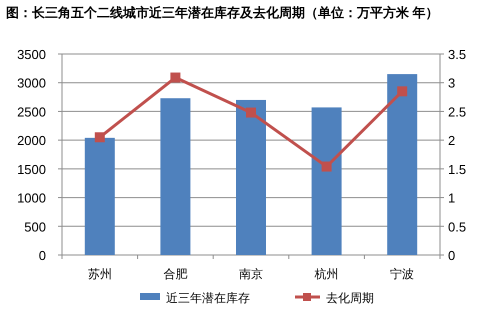 This screenshot has width=484, height=331. Describe the element at coordinates (350, 298) in the screenshot. I see `legend-label: 去化周期` at that location.